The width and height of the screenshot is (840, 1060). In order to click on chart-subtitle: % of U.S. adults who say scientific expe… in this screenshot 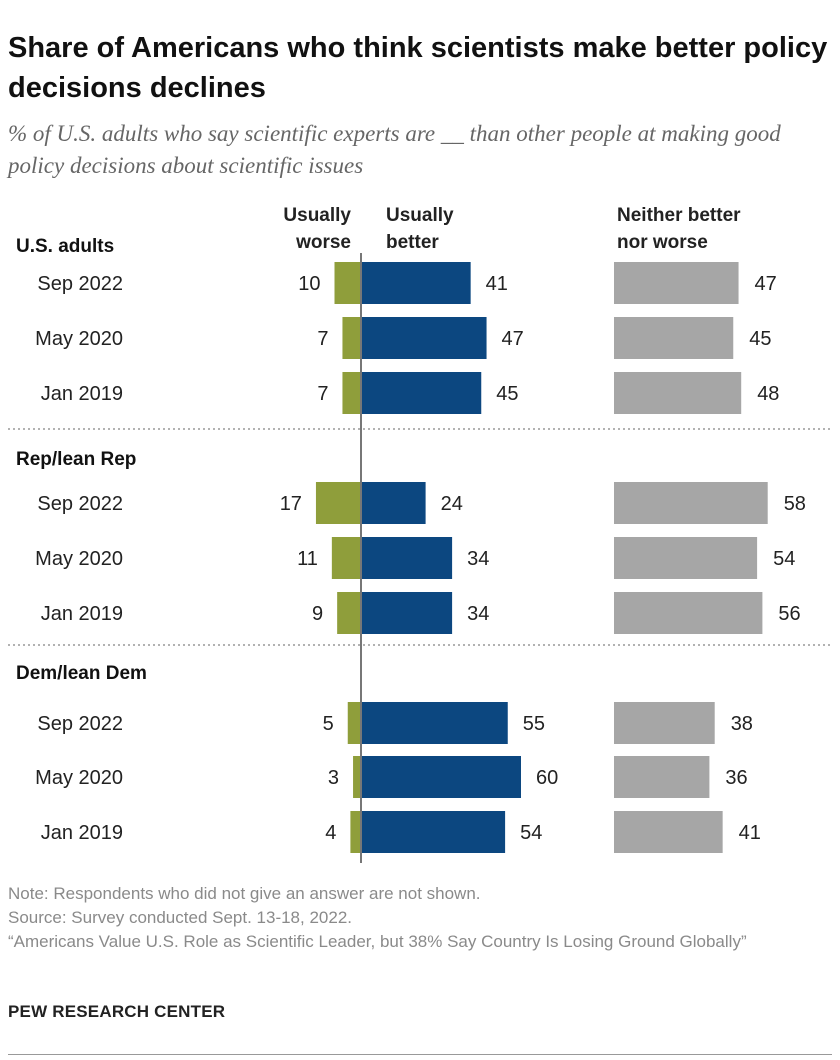, I will do `click(394, 149)`.